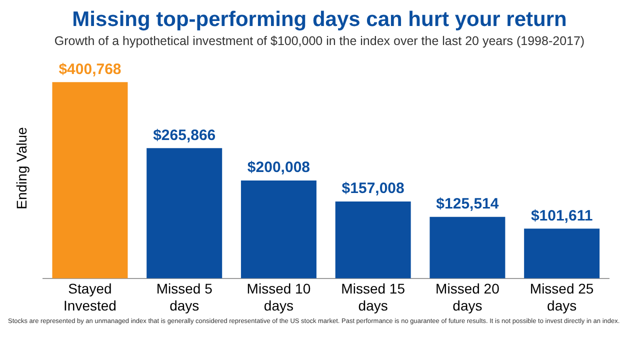  I want to click on data-label: $200,008, so click(278, 167).